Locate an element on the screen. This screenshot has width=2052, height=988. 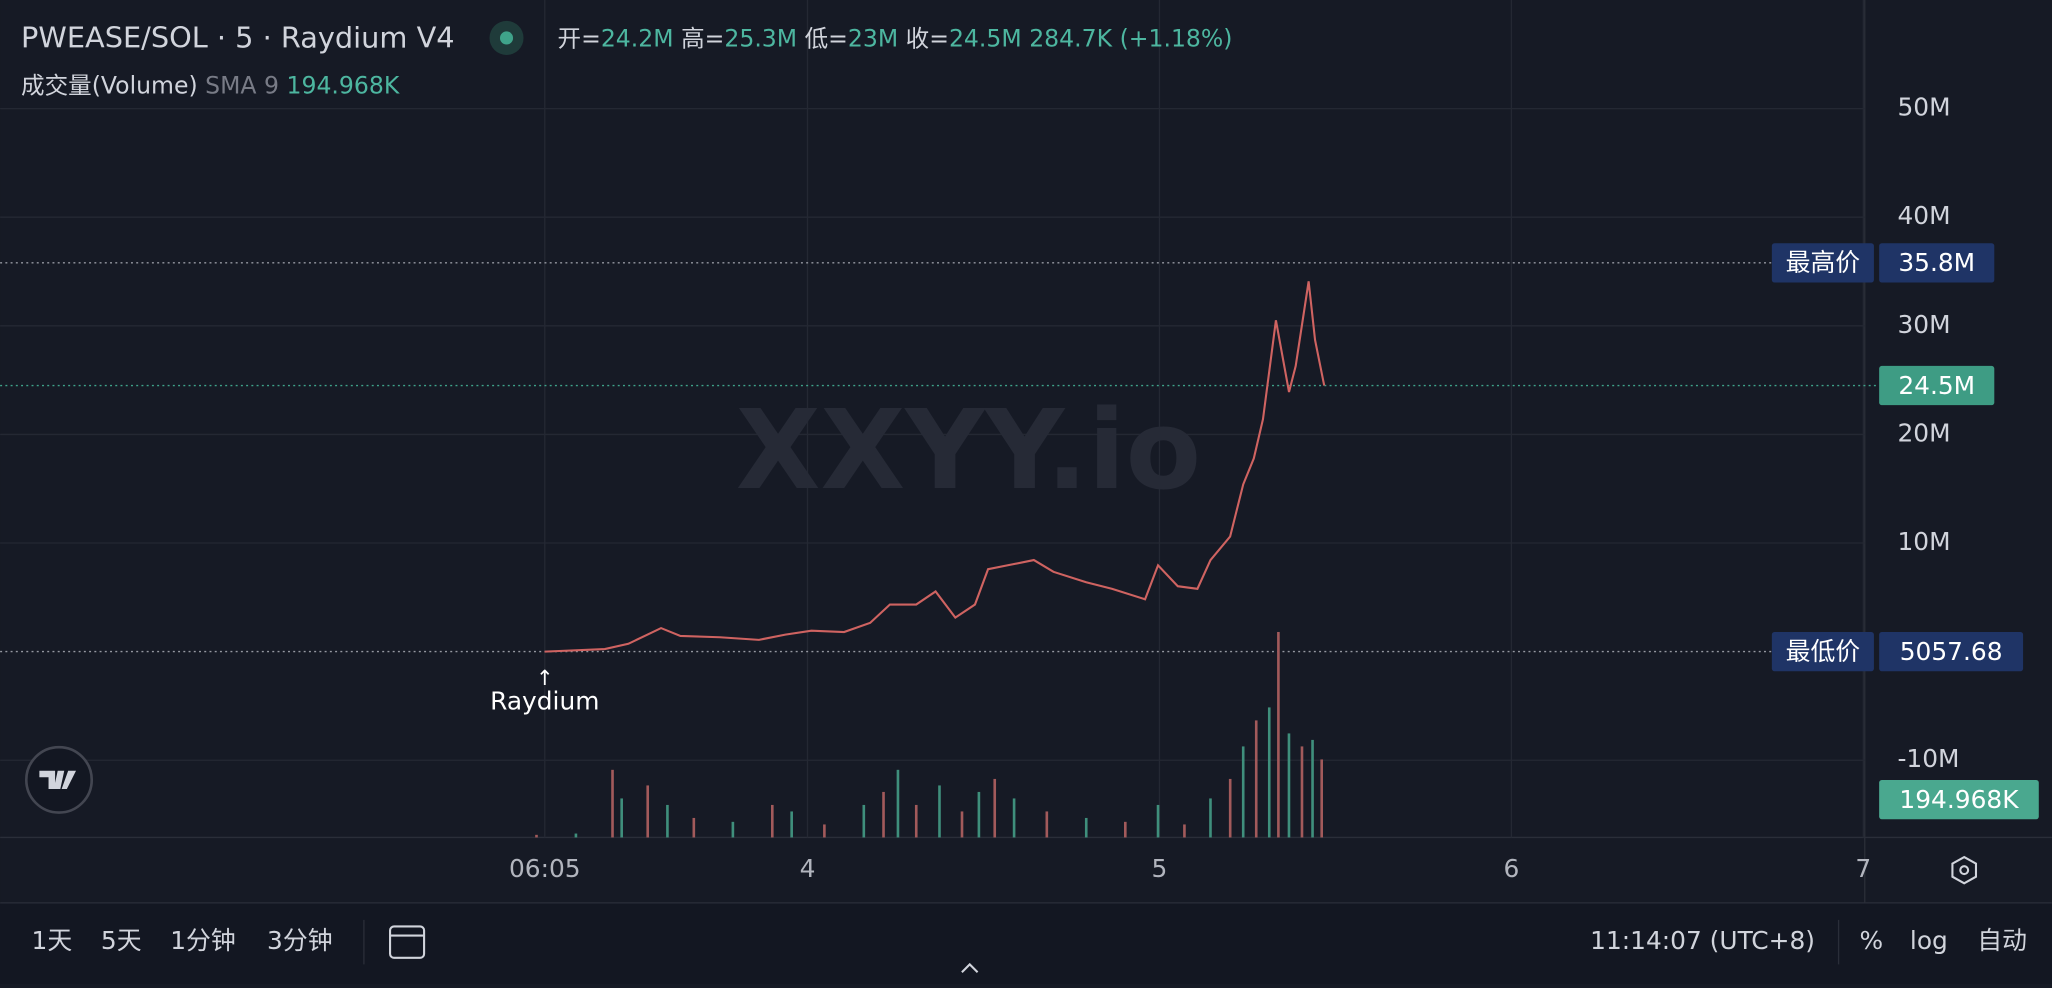
legend-value: 23M is located at coordinates (873, 38).